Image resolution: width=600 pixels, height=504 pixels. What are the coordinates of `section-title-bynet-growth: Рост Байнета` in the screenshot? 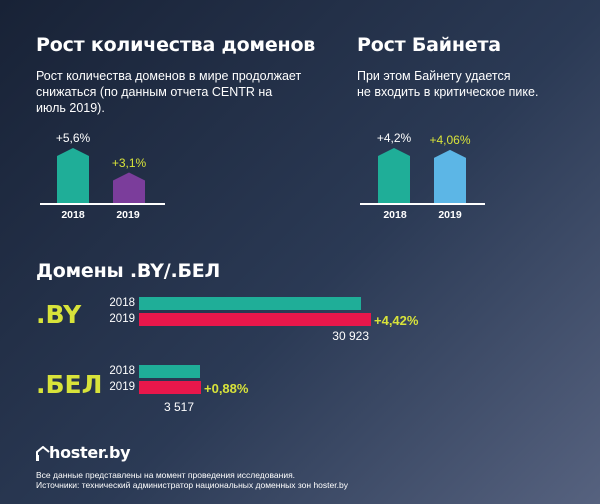 It's located at (429, 45).